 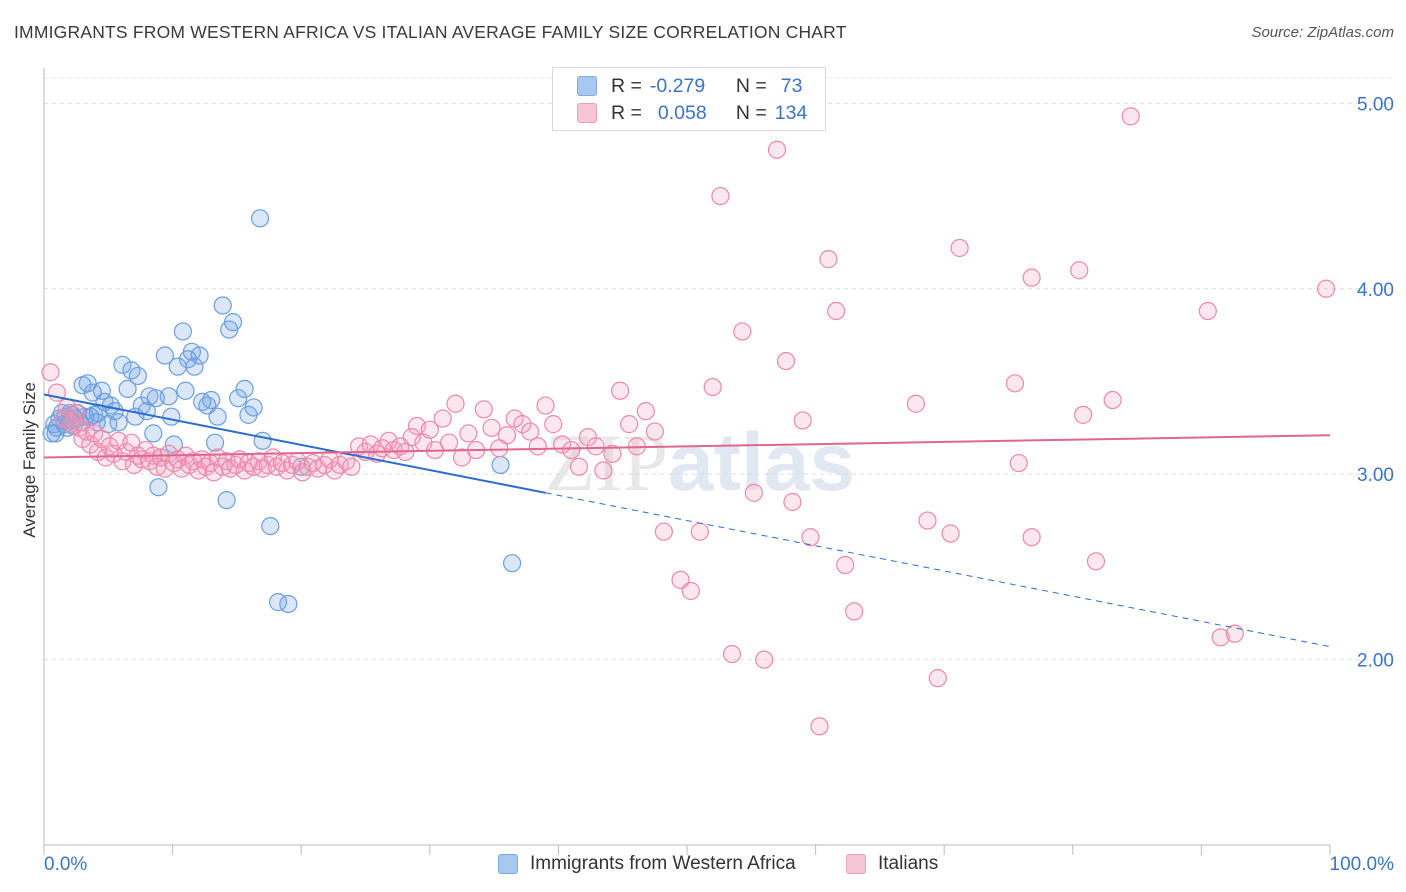 I want to click on legend-swatch-blue, so click(x=587, y=86).